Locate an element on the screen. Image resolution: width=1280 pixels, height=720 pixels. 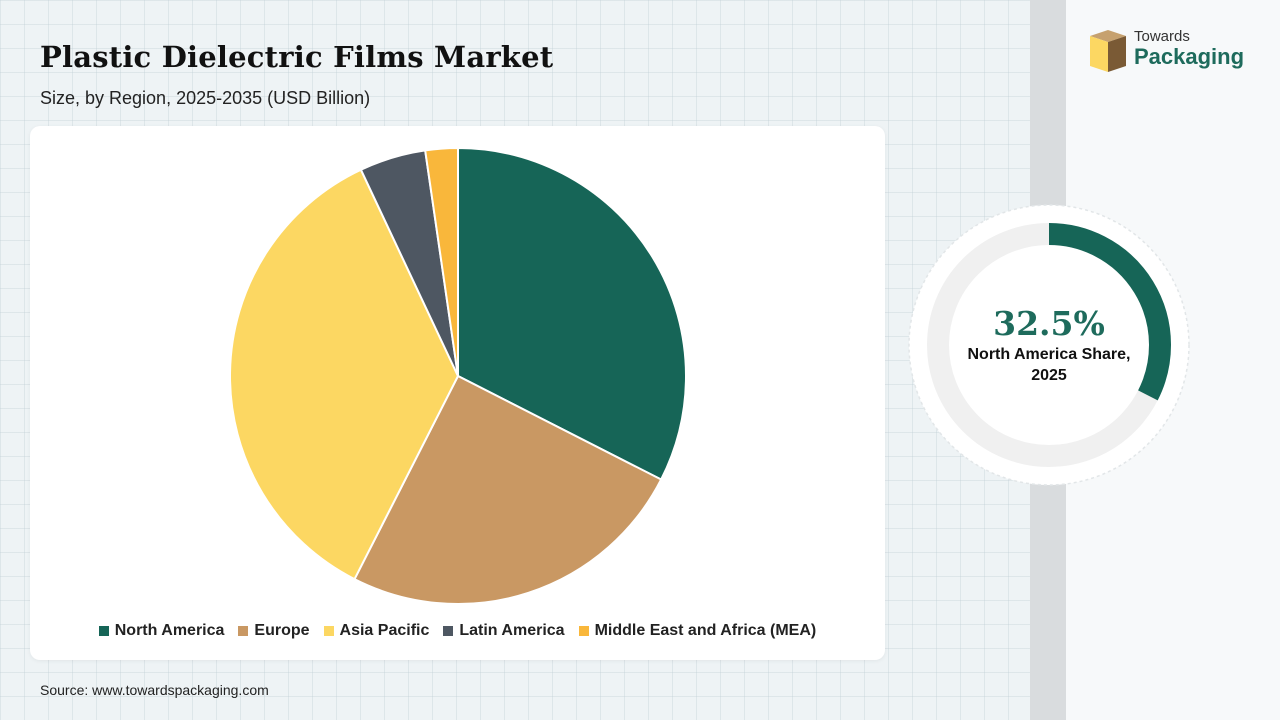
share-label: North America Share, 2025 is located at coordinates (1049, 365).